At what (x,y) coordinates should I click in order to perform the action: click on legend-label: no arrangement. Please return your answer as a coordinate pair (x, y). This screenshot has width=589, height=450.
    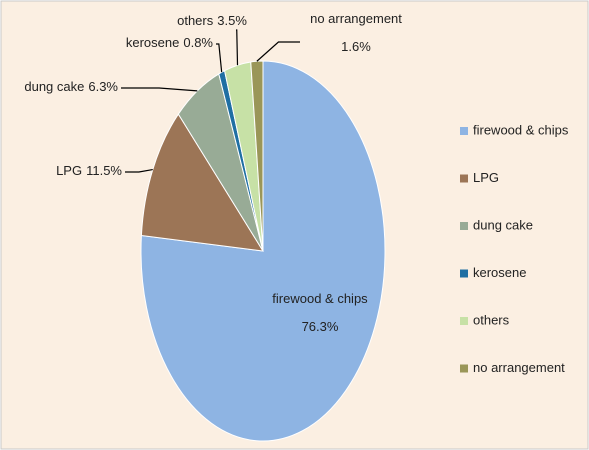
    Looking at the image, I should click on (519, 367).